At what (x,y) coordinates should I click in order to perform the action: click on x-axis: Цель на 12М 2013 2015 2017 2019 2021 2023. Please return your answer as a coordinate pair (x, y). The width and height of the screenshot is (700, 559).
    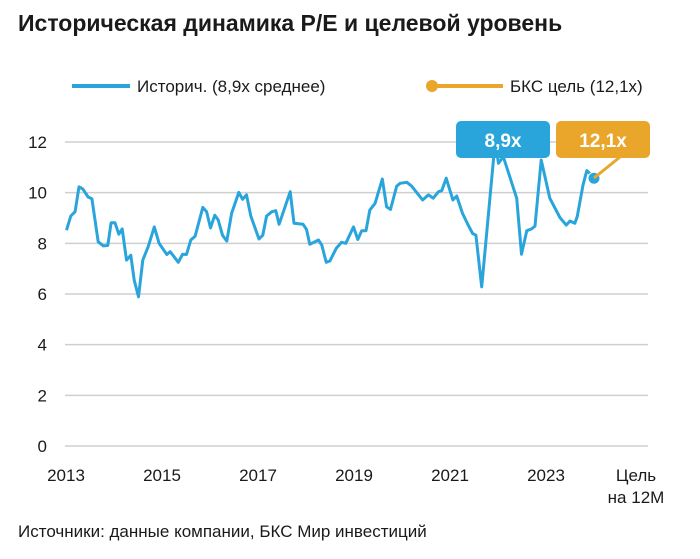
    Looking at the image, I should click on (355, 486).